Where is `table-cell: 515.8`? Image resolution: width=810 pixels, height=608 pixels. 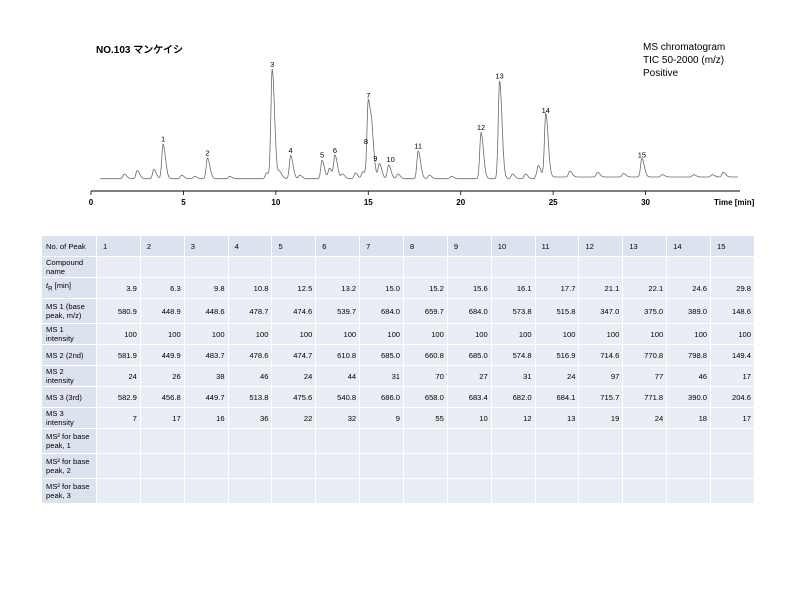 table-cell: 515.8 is located at coordinates (557, 311).